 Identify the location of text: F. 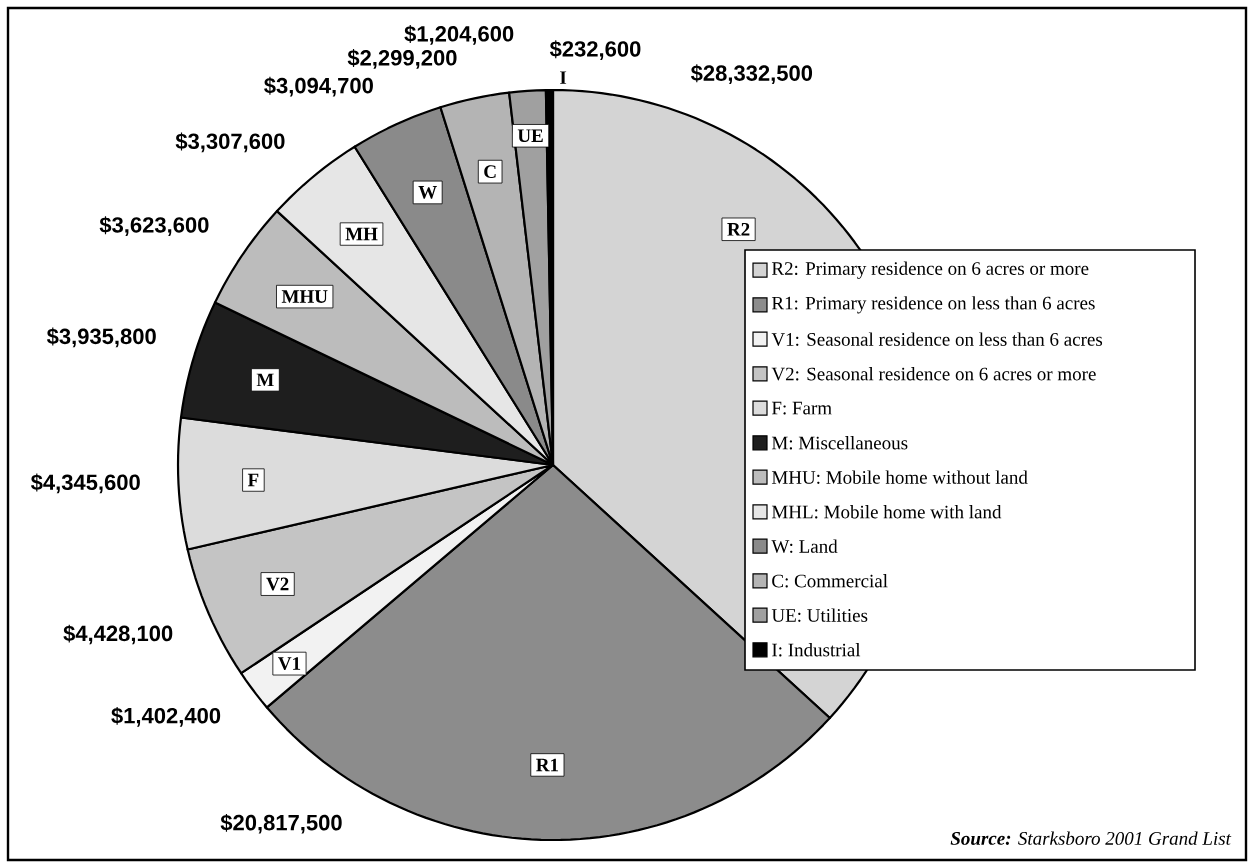
(253, 480).